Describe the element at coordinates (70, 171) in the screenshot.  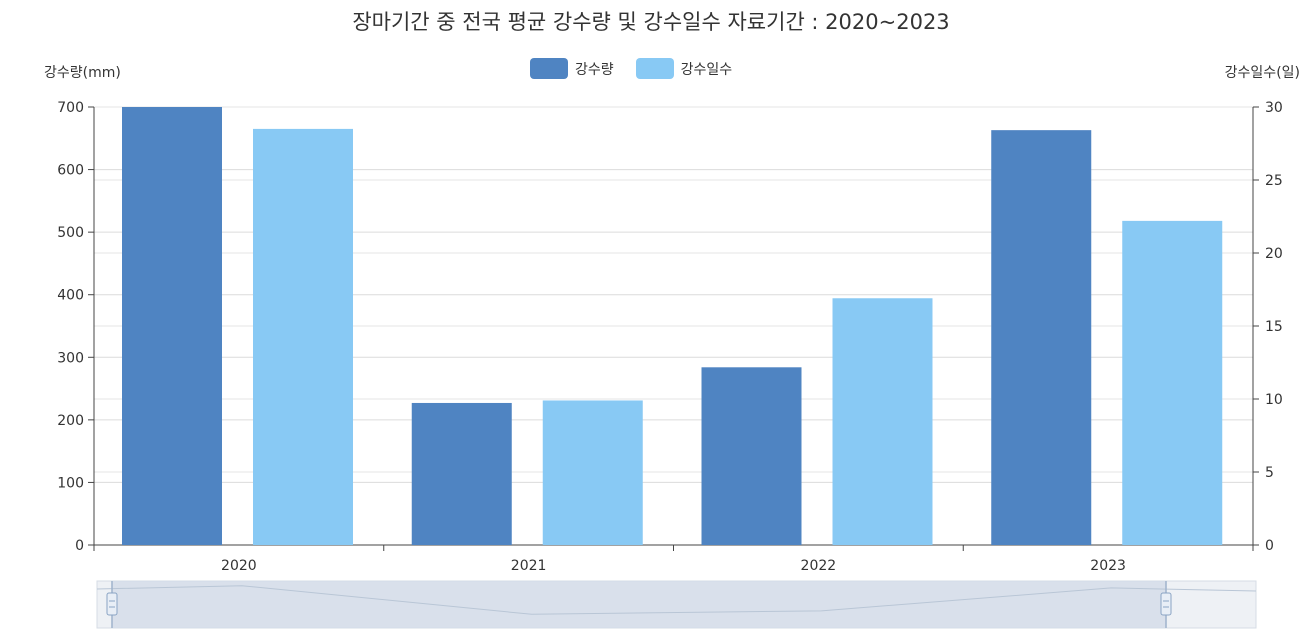
I see `left-tick-label: 600` at that location.